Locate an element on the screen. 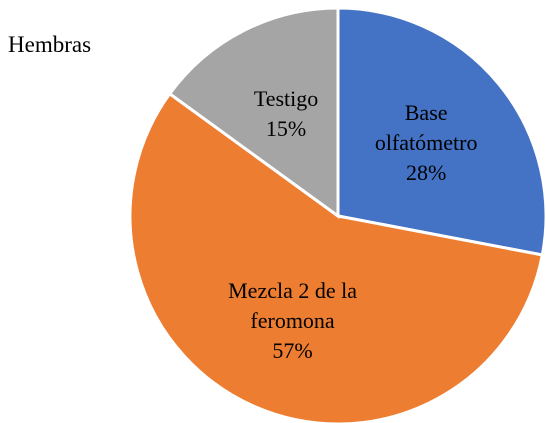  slice-label: Base olfatómetro 28% is located at coordinates (426, 143).